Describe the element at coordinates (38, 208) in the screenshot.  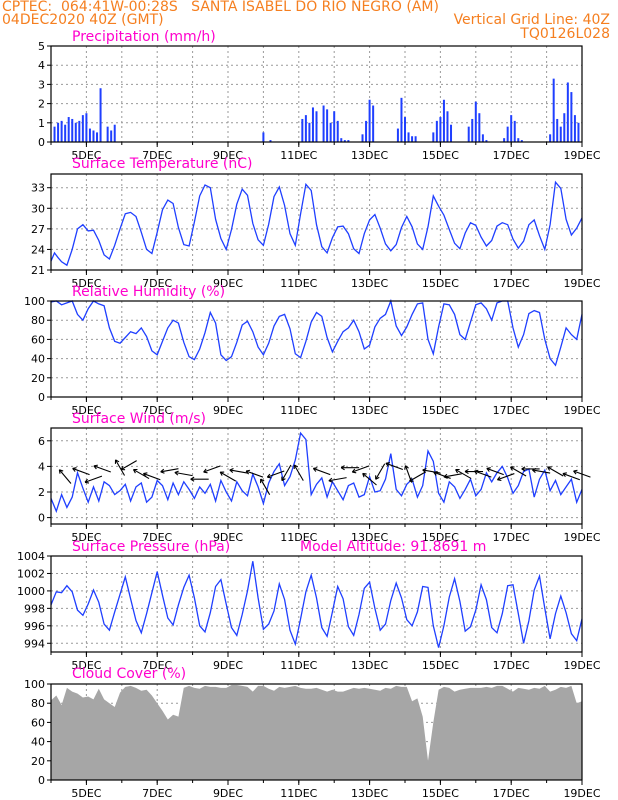
I see `y-tick-label: 30` at that location.